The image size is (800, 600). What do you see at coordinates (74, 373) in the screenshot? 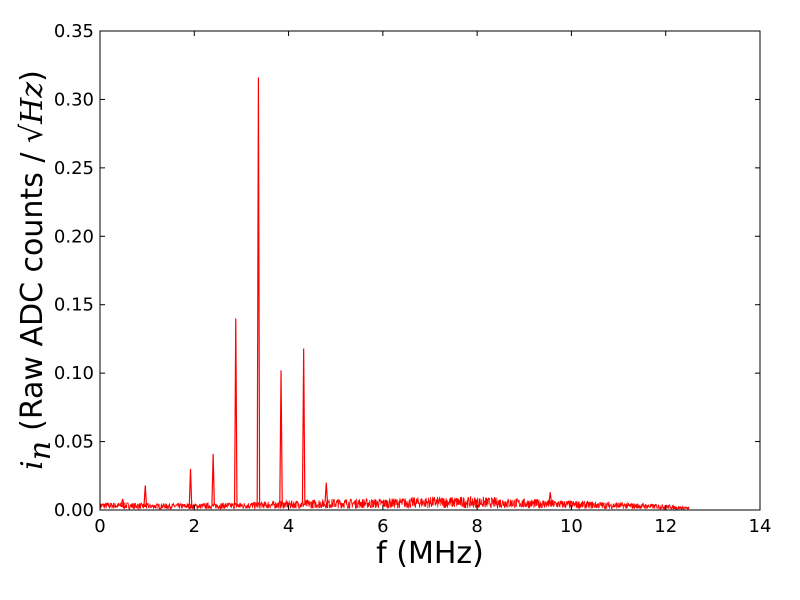
I see `y-tick-label: 0.10` at bounding box center [74, 373].